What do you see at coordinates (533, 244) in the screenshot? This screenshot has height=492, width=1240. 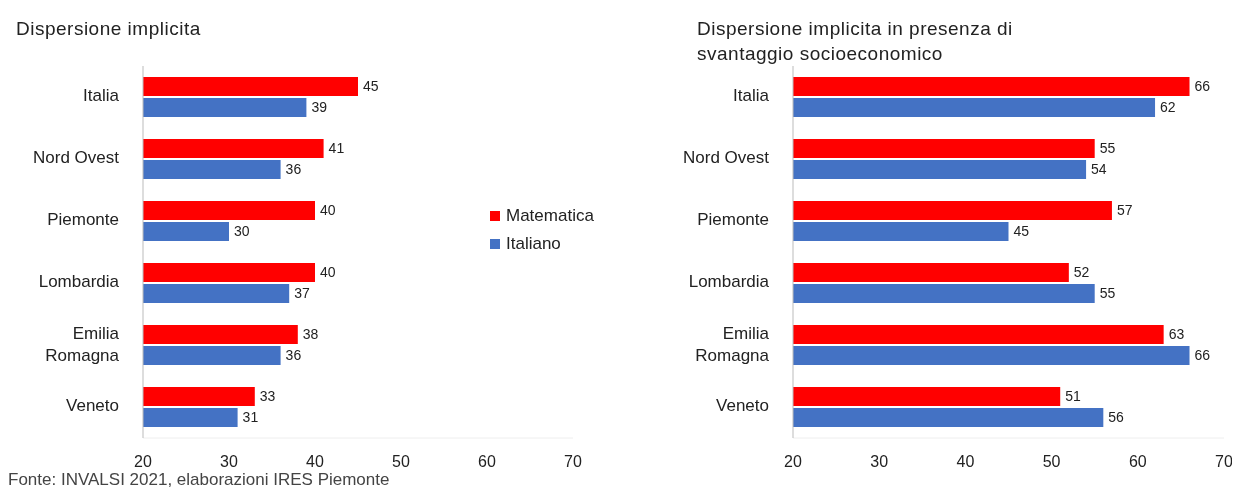 I see `legend-label: Italiano` at bounding box center [533, 244].